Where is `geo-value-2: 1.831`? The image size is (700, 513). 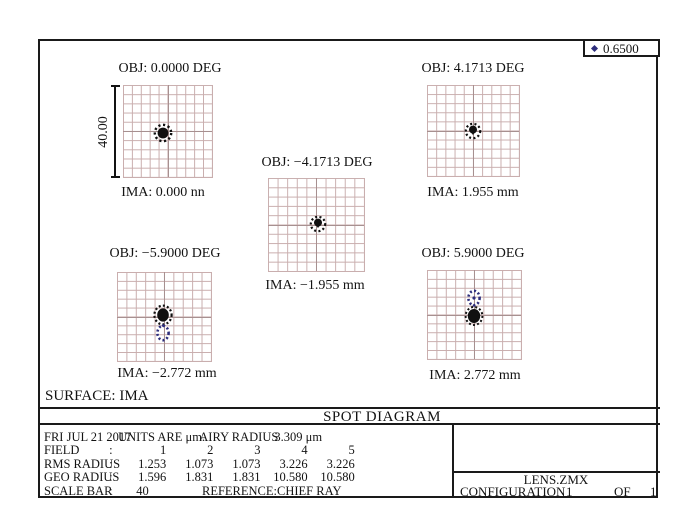 geo-value-2: 1.831 is located at coordinates (199, 477).